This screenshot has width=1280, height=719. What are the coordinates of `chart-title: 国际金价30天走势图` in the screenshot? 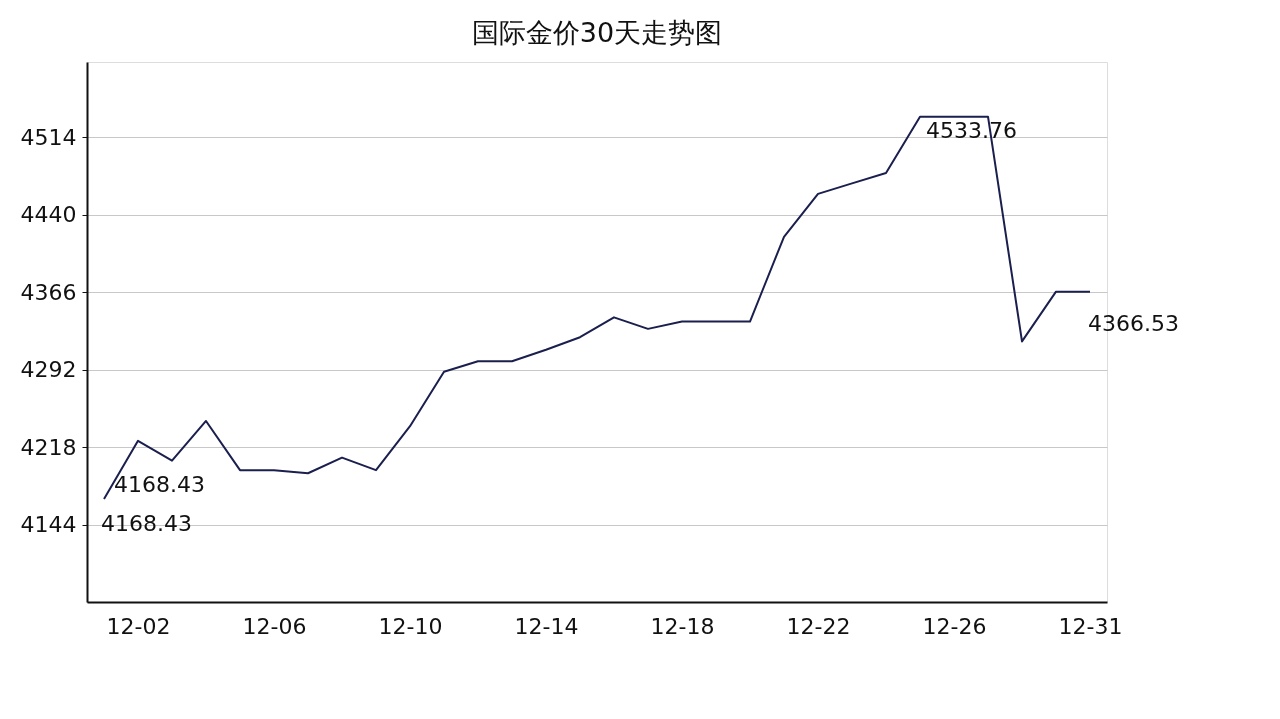 It's located at (597, 32).